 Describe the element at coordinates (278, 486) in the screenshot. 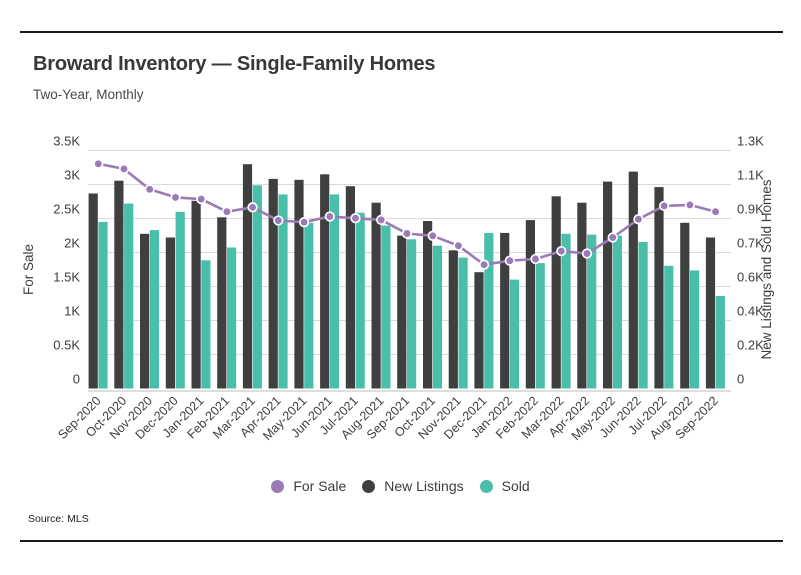

I see `for-sale-swatch-icon` at that location.